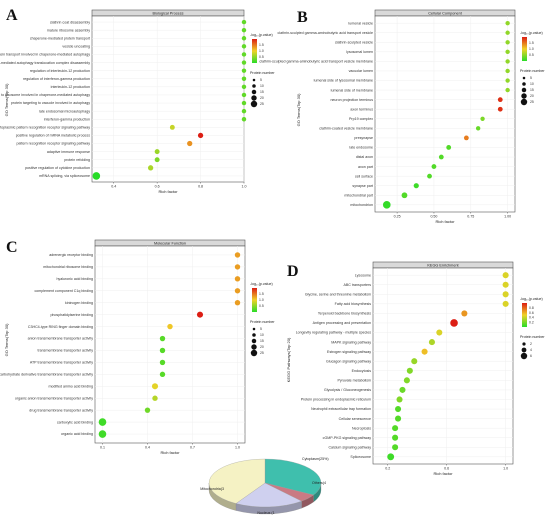  I want to click on panel-c-color-tick-label: 0.5, so click(261, 306).